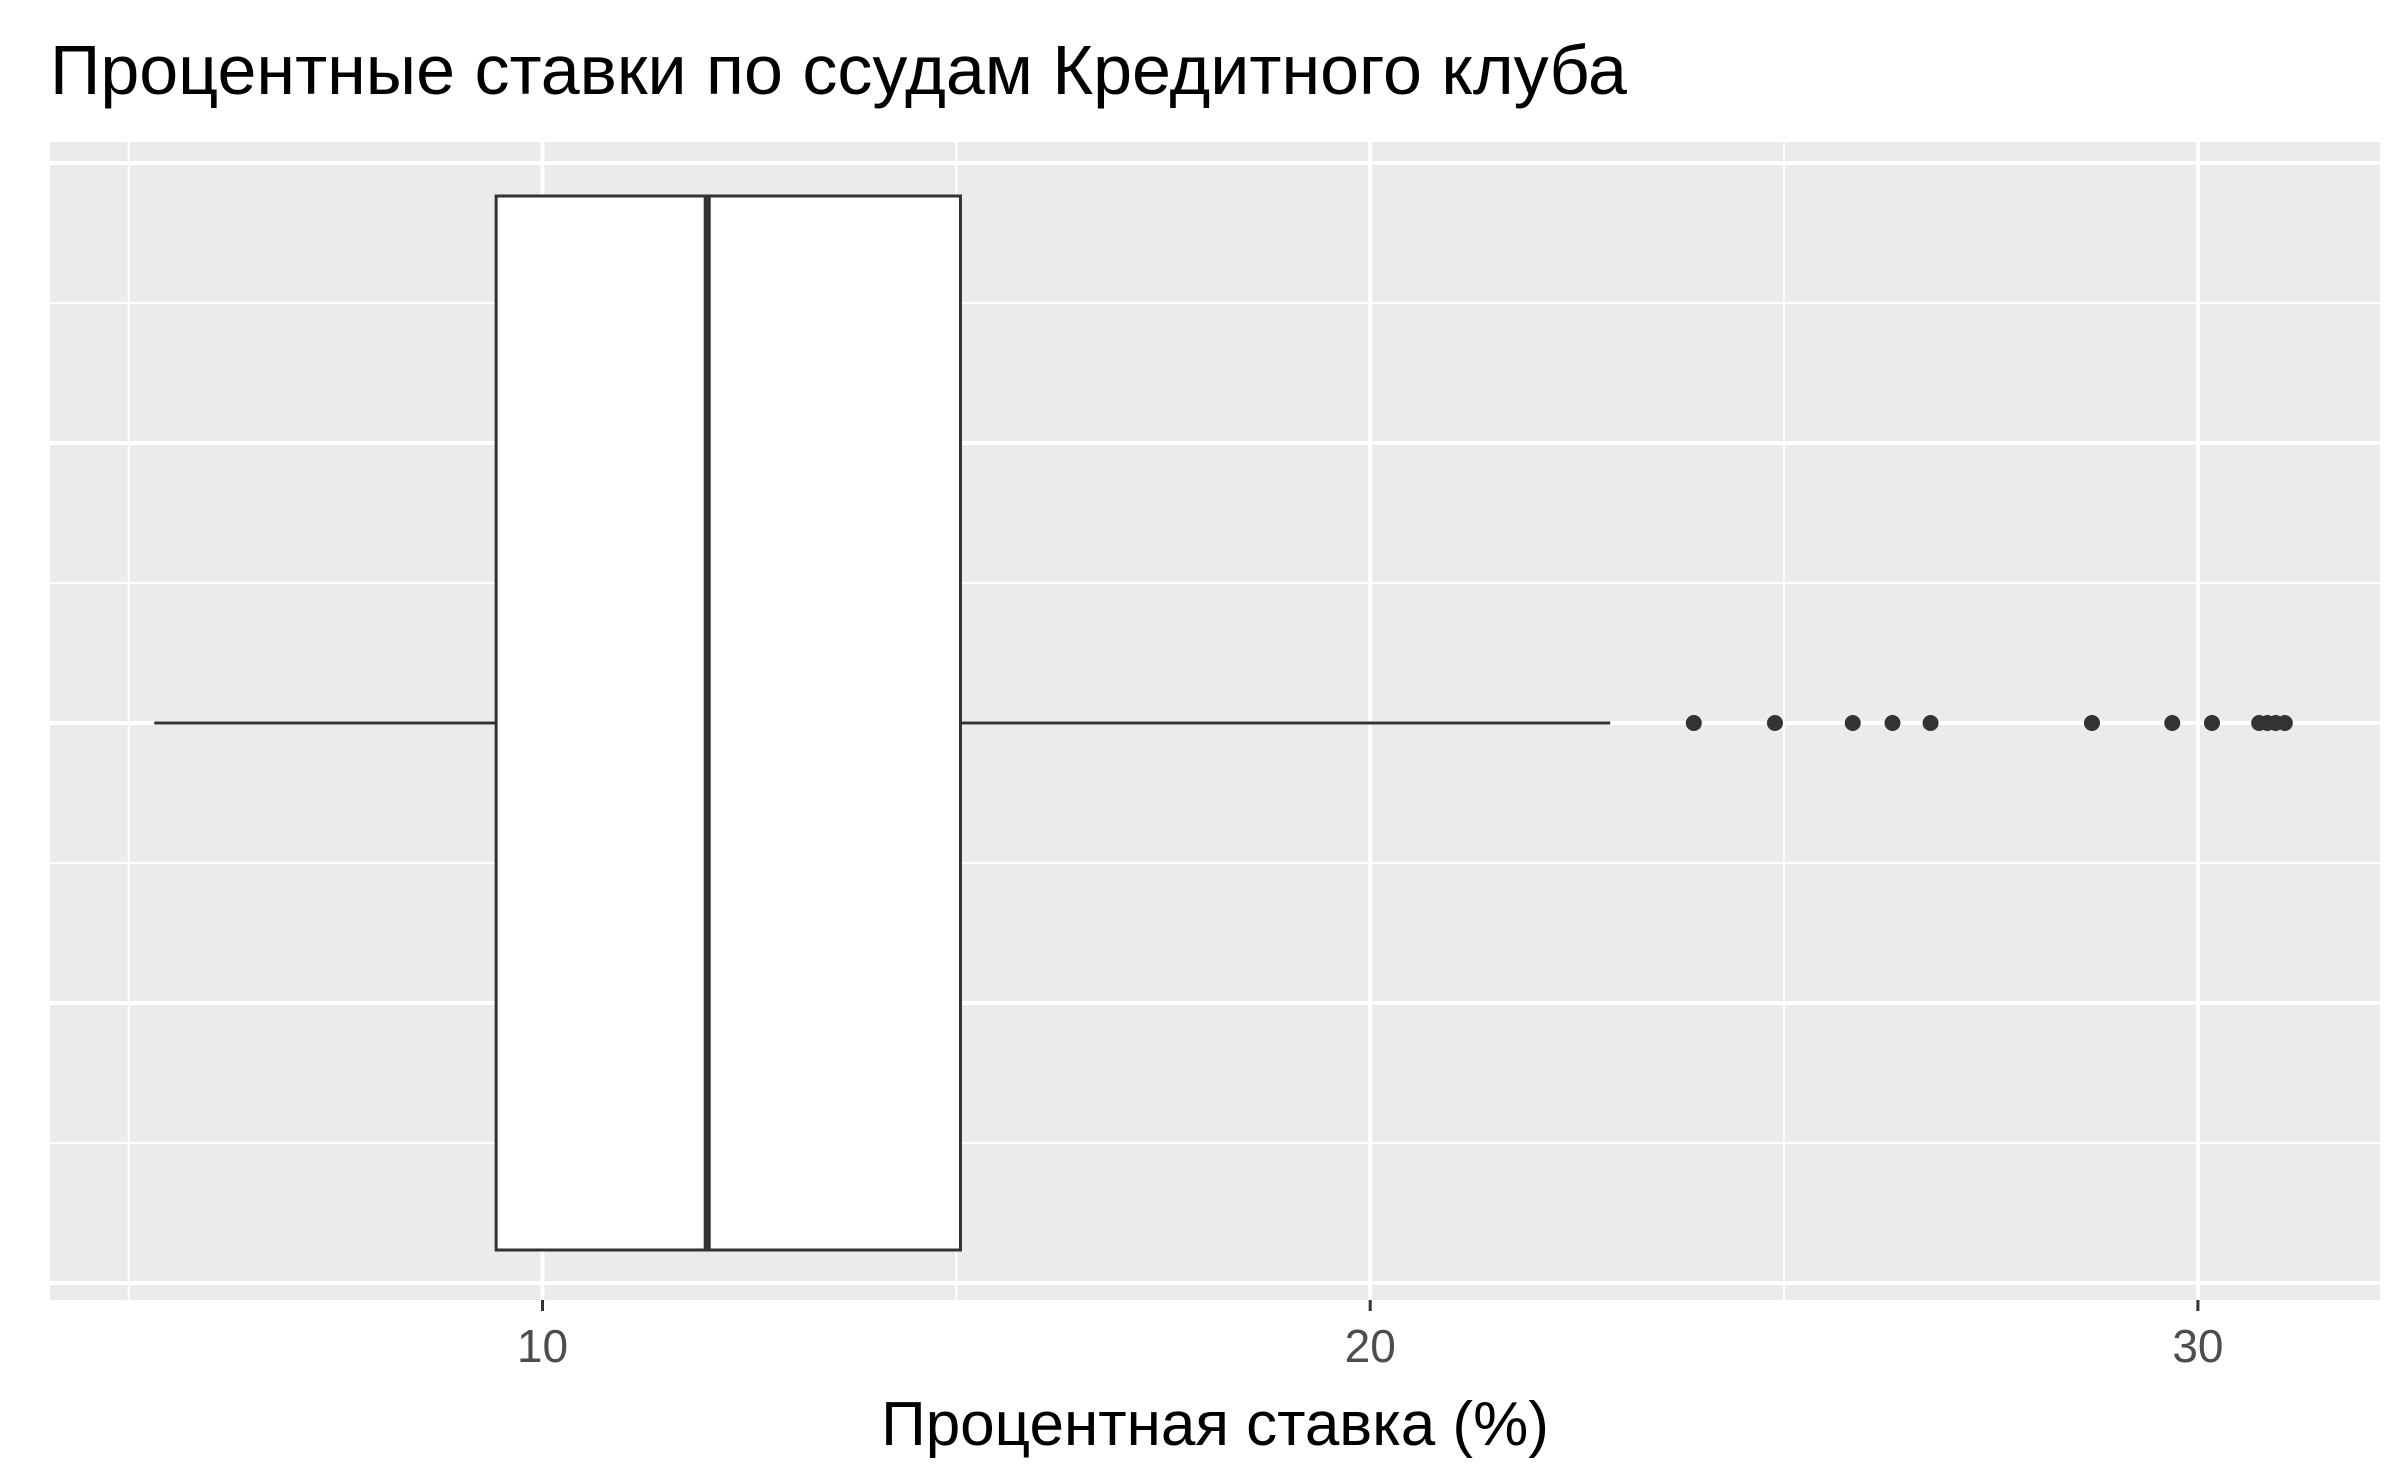 The width and height of the screenshot is (2400, 1483). I want to click on x-tick-label-1: 20, so click(1370, 1346).